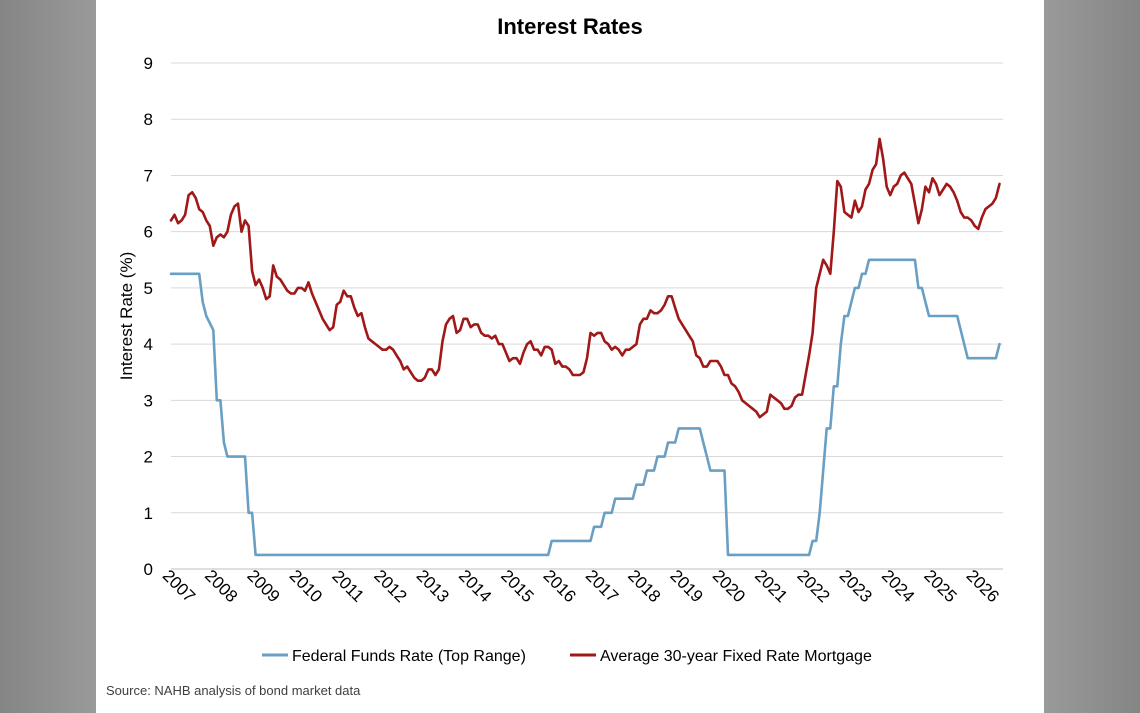  What do you see at coordinates (409, 656) in the screenshot?
I see `legend-item-fed-funds-label: Federal Funds Rate (Top Range)` at bounding box center [409, 656].